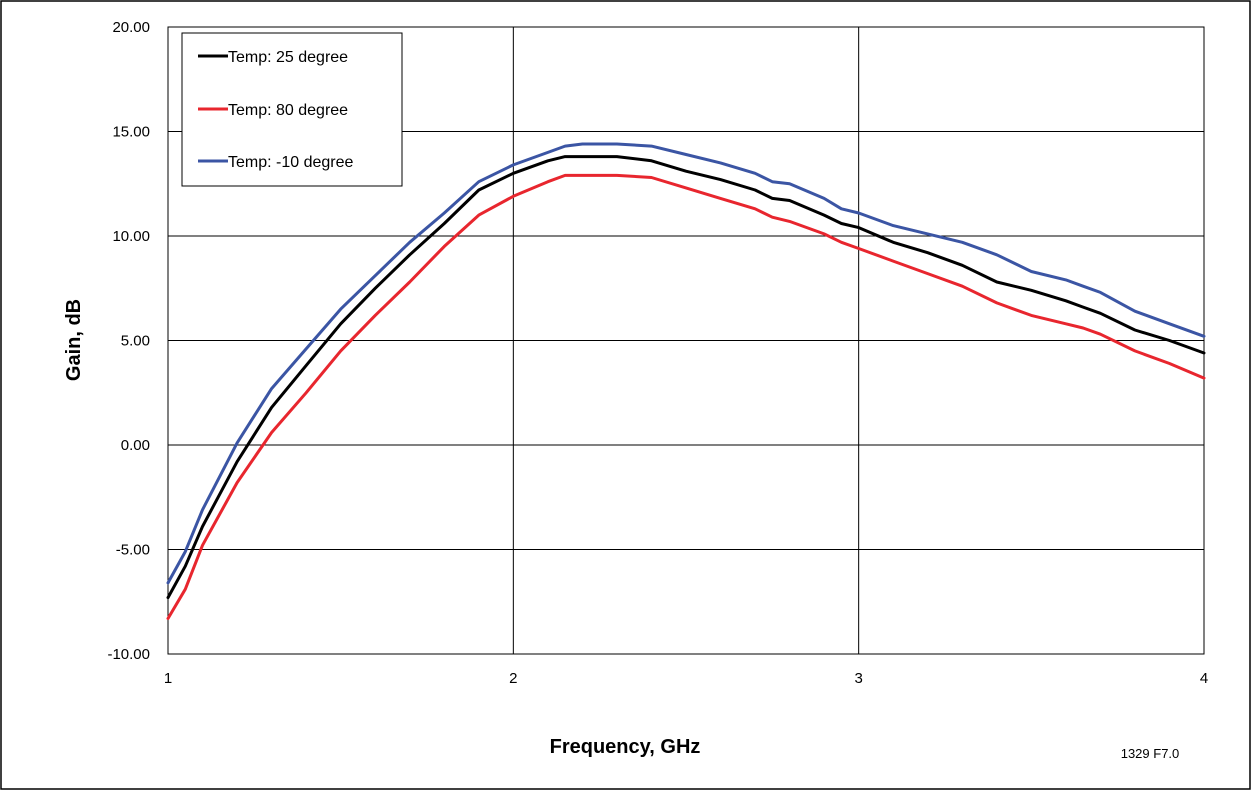  Describe the element at coordinates (135, 445) in the screenshot. I see `y-tick-label-2: 0.00` at that location.